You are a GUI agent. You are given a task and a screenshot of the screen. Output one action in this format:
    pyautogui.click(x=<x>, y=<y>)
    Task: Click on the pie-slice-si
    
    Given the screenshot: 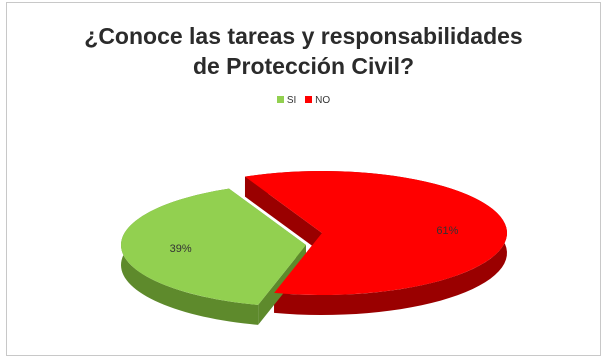 What is the action you would take?
    pyautogui.click(x=213, y=246)
    